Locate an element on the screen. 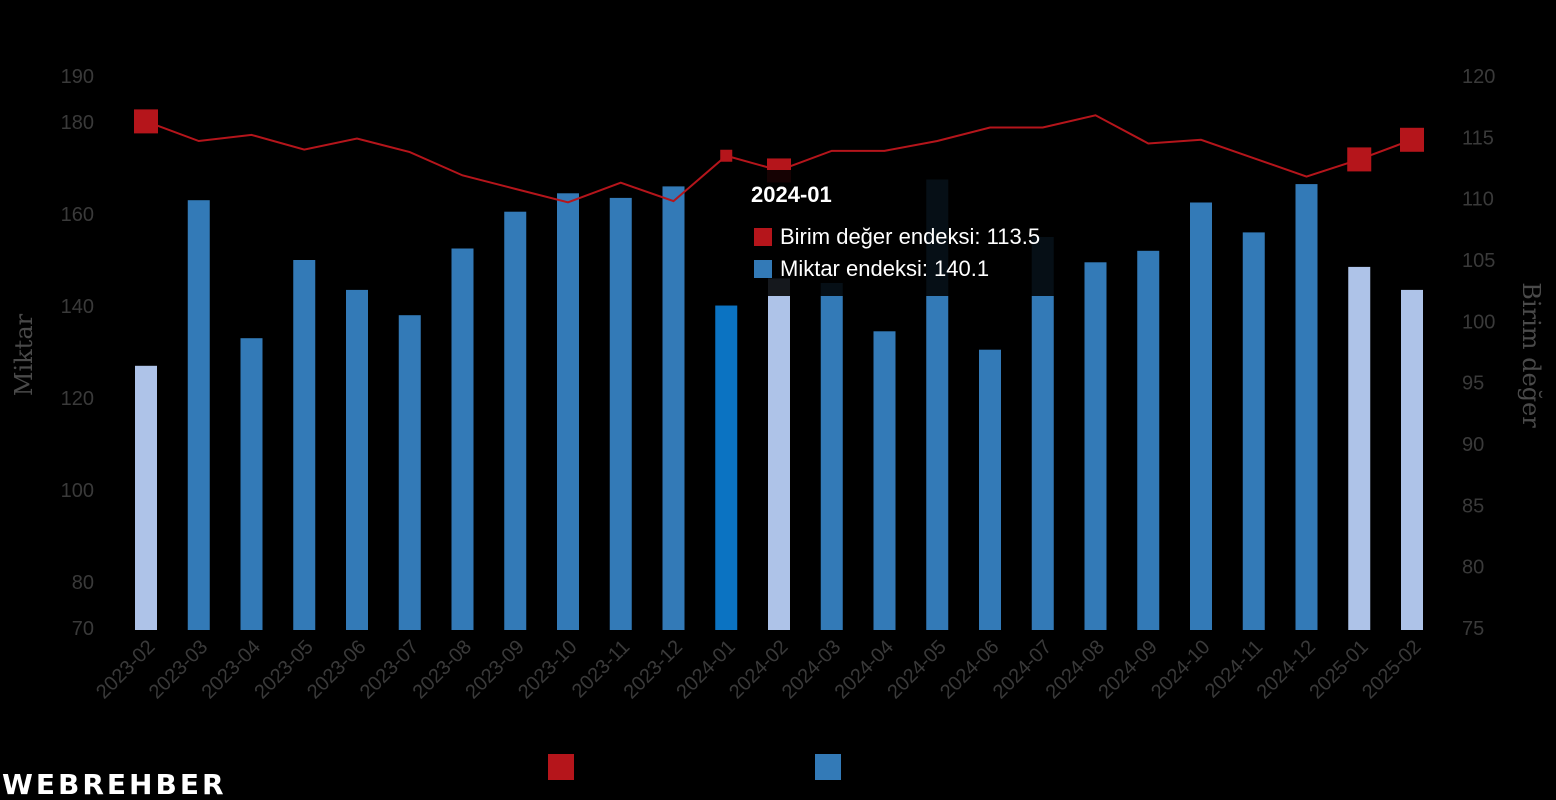  x-tick-label: 2024-10 is located at coordinates (1180, 669).